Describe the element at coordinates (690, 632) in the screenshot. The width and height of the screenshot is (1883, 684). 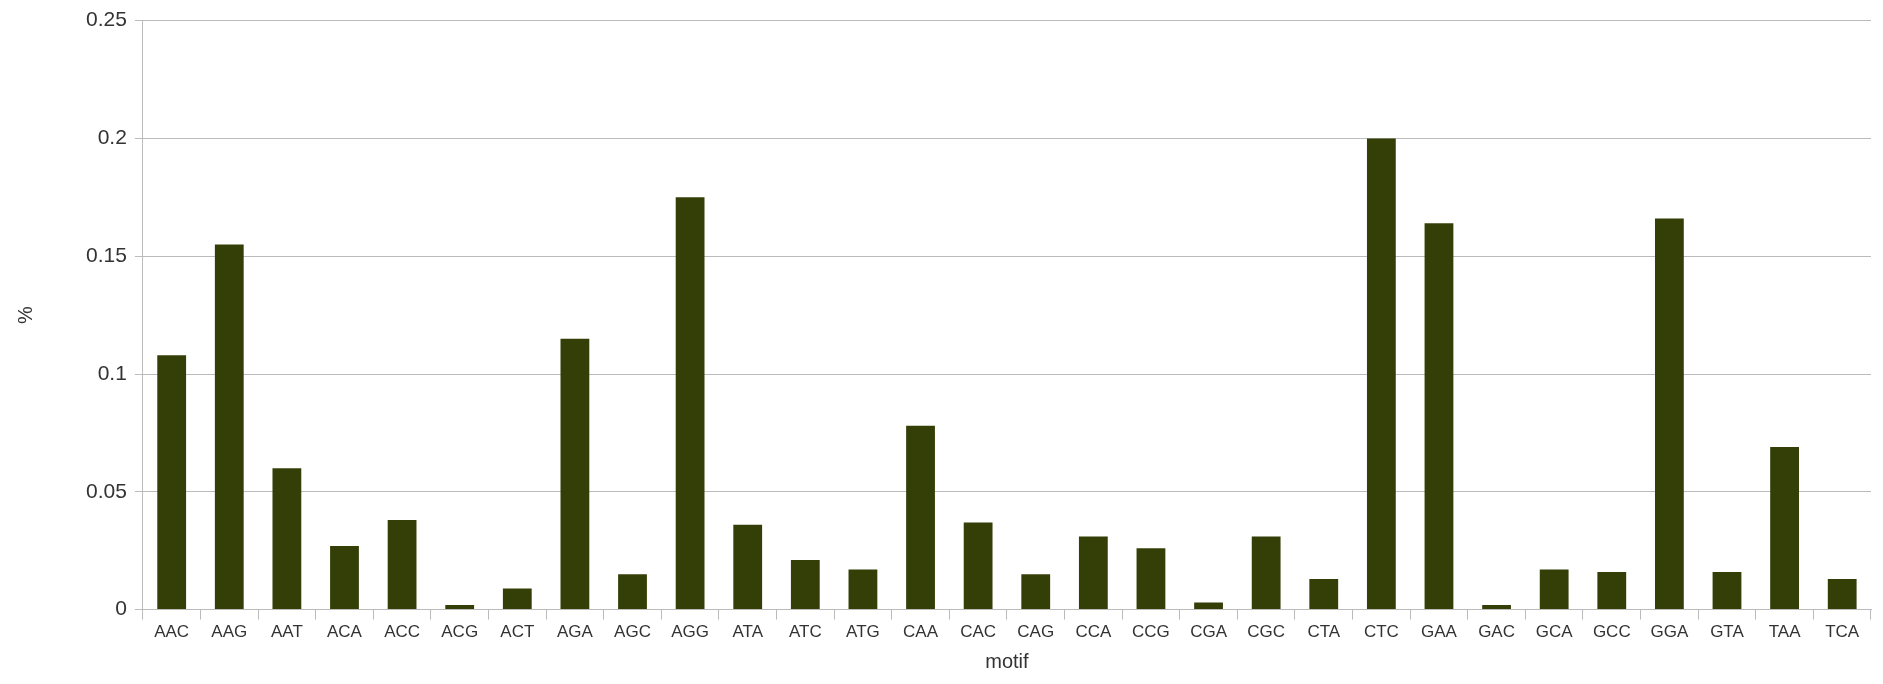
I see `x-tick-label: AGG` at that location.